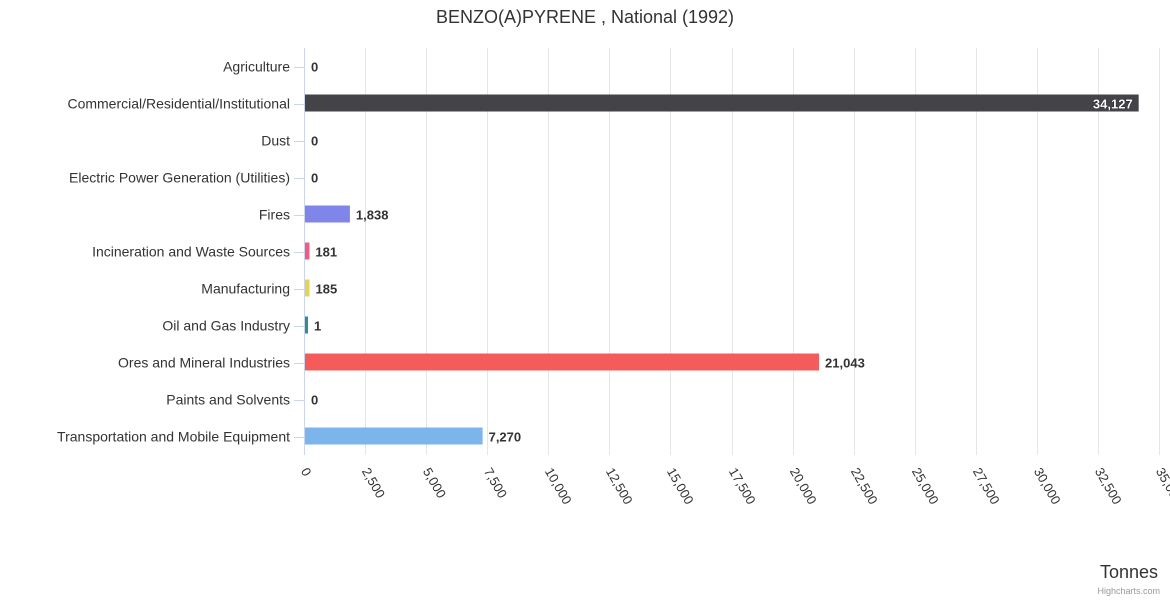 The image size is (1170, 600). What do you see at coordinates (742, 486) in the screenshot?
I see `value-tick-label: 17,500` at bounding box center [742, 486].